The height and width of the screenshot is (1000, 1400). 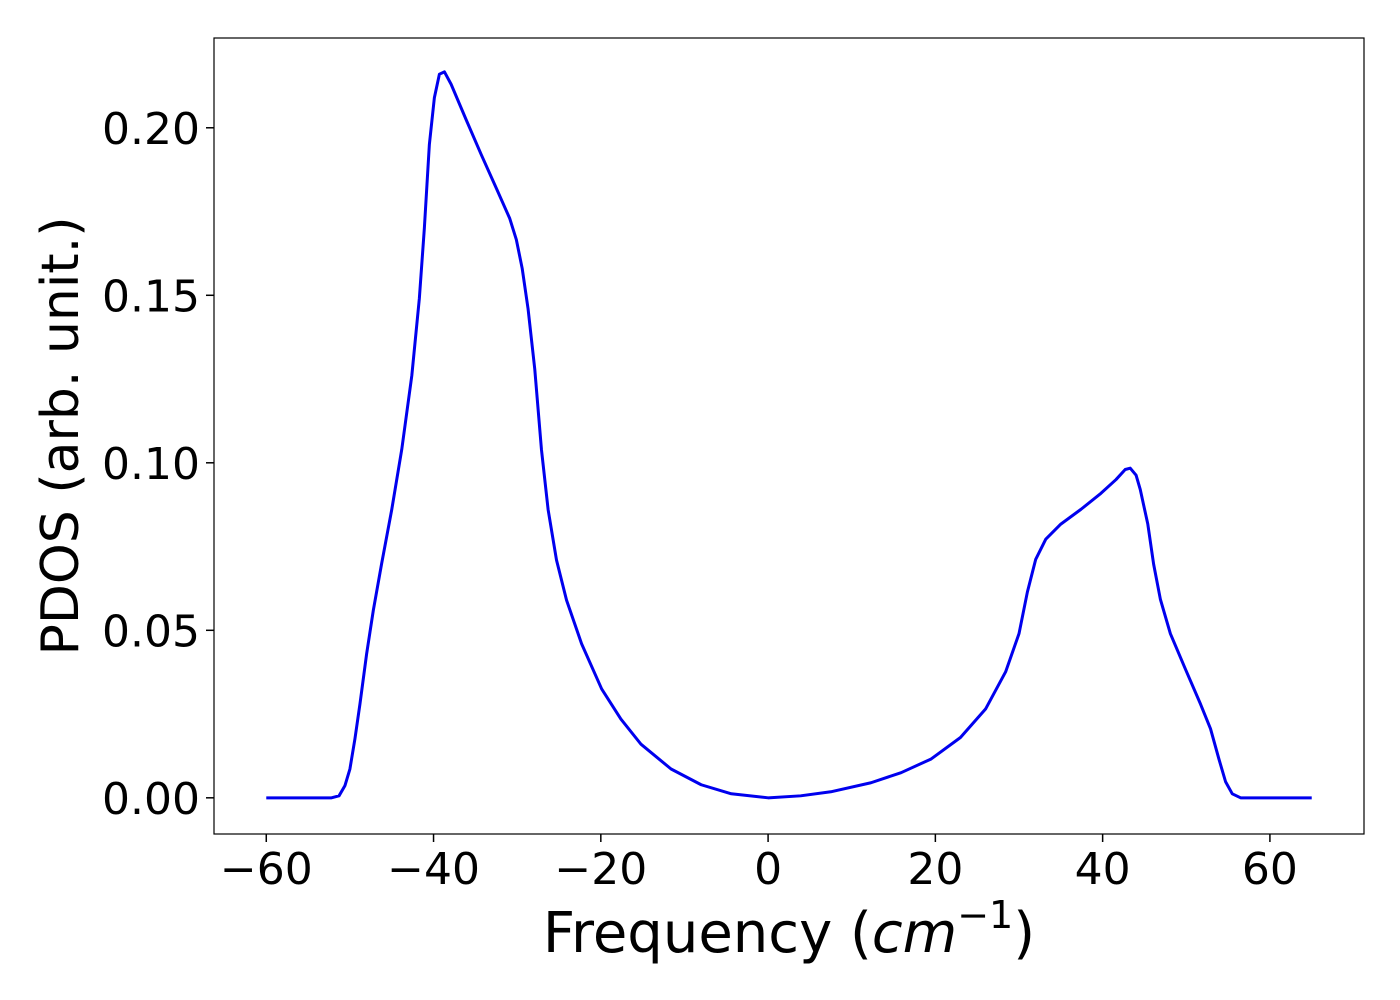 What do you see at coordinates (266, 869) in the screenshot?
I see `x-tick-label: −60` at bounding box center [266, 869].